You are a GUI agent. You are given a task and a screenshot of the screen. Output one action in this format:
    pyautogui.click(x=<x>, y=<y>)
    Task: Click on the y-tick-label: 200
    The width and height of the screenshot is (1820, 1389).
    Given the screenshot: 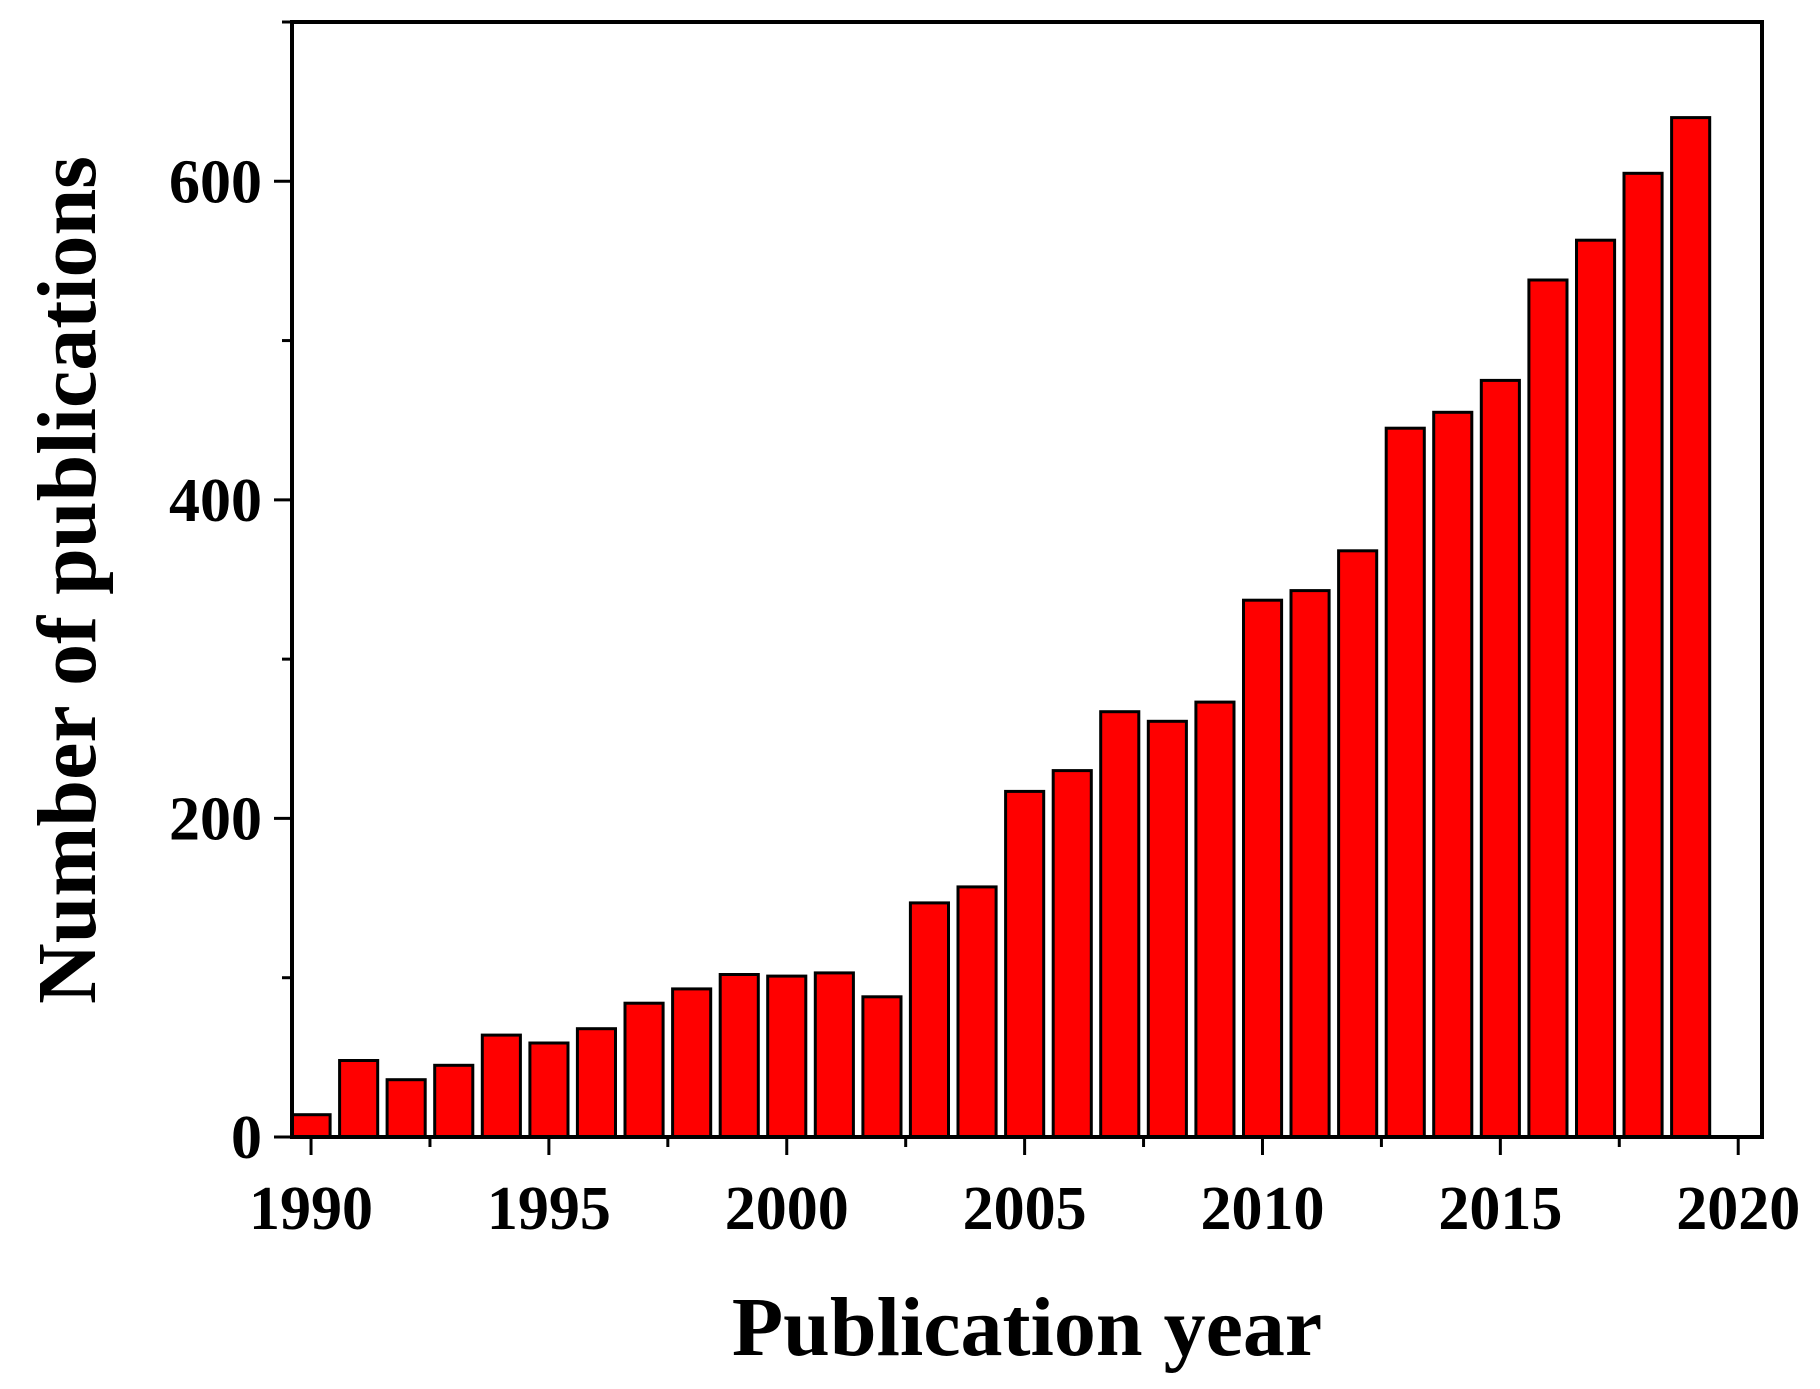 What is the action you would take?
    pyautogui.click(x=215, y=819)
    